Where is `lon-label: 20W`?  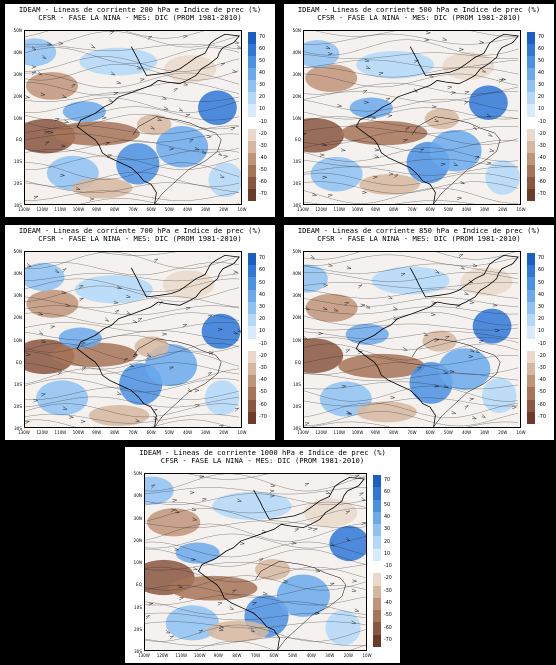
lon-label: 20W is located at coordinates (348, 655).